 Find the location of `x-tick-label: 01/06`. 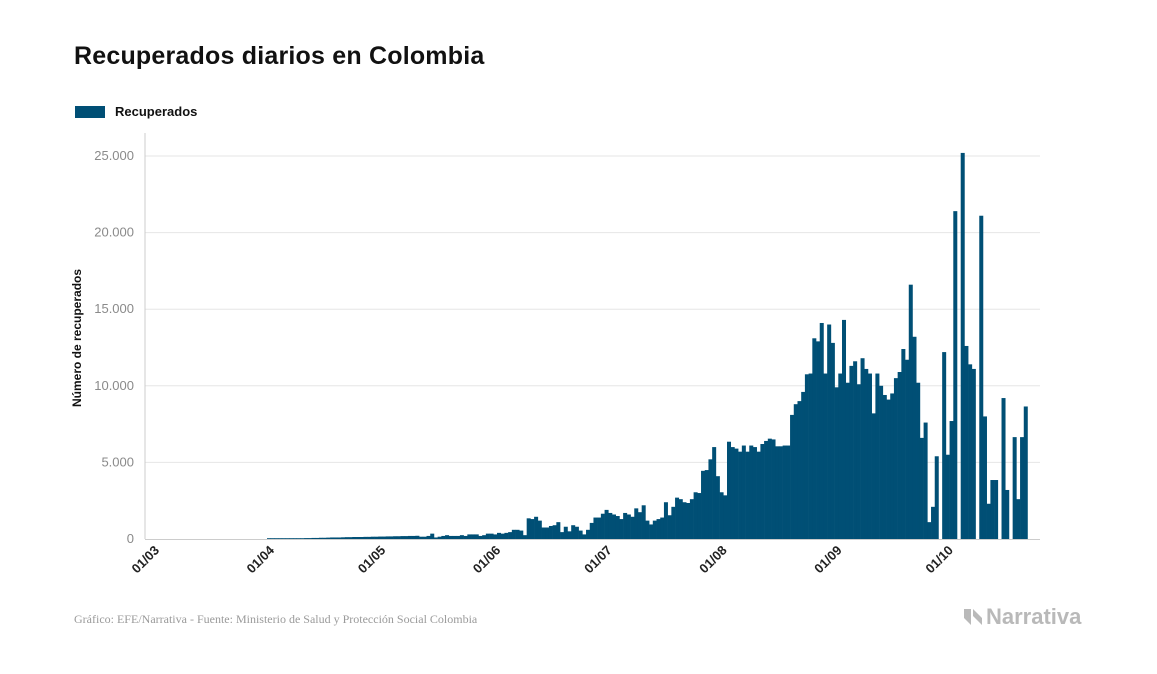

x-tick-label: 01/06 is located at coordinates (487, 560).